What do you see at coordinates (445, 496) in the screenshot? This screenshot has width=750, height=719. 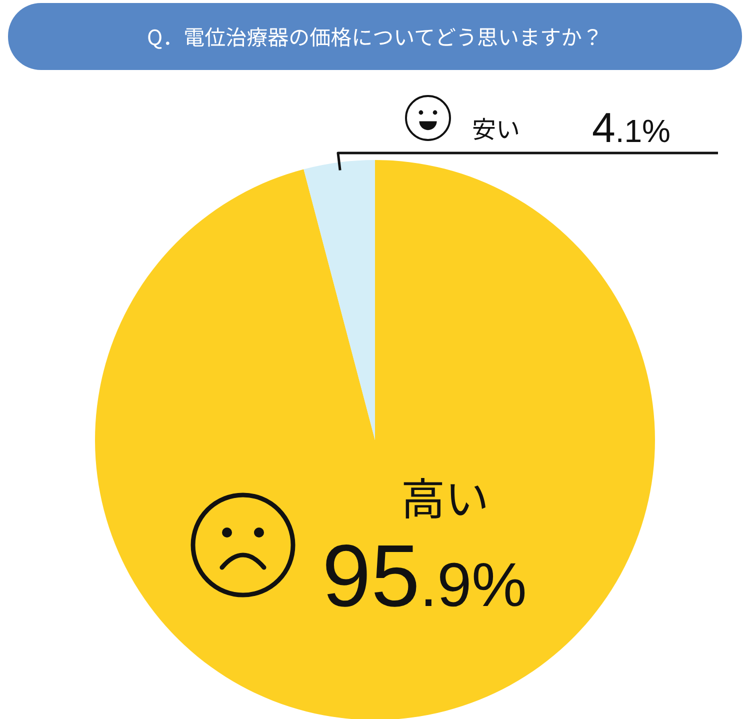 I see `slice-label: 高い` at bounding box center [445, 496].